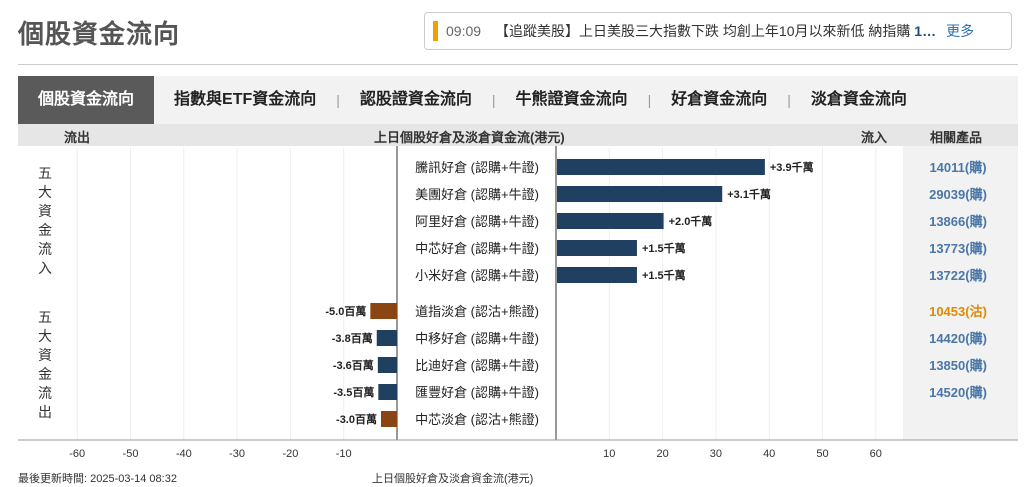 This screenshot has width=1036, height=487. What do you see at coordinates (477, 248) in the screenshot?
I see `category-label: 中芯好倉 (認購+牛證)` at bounding box center [477, 248].